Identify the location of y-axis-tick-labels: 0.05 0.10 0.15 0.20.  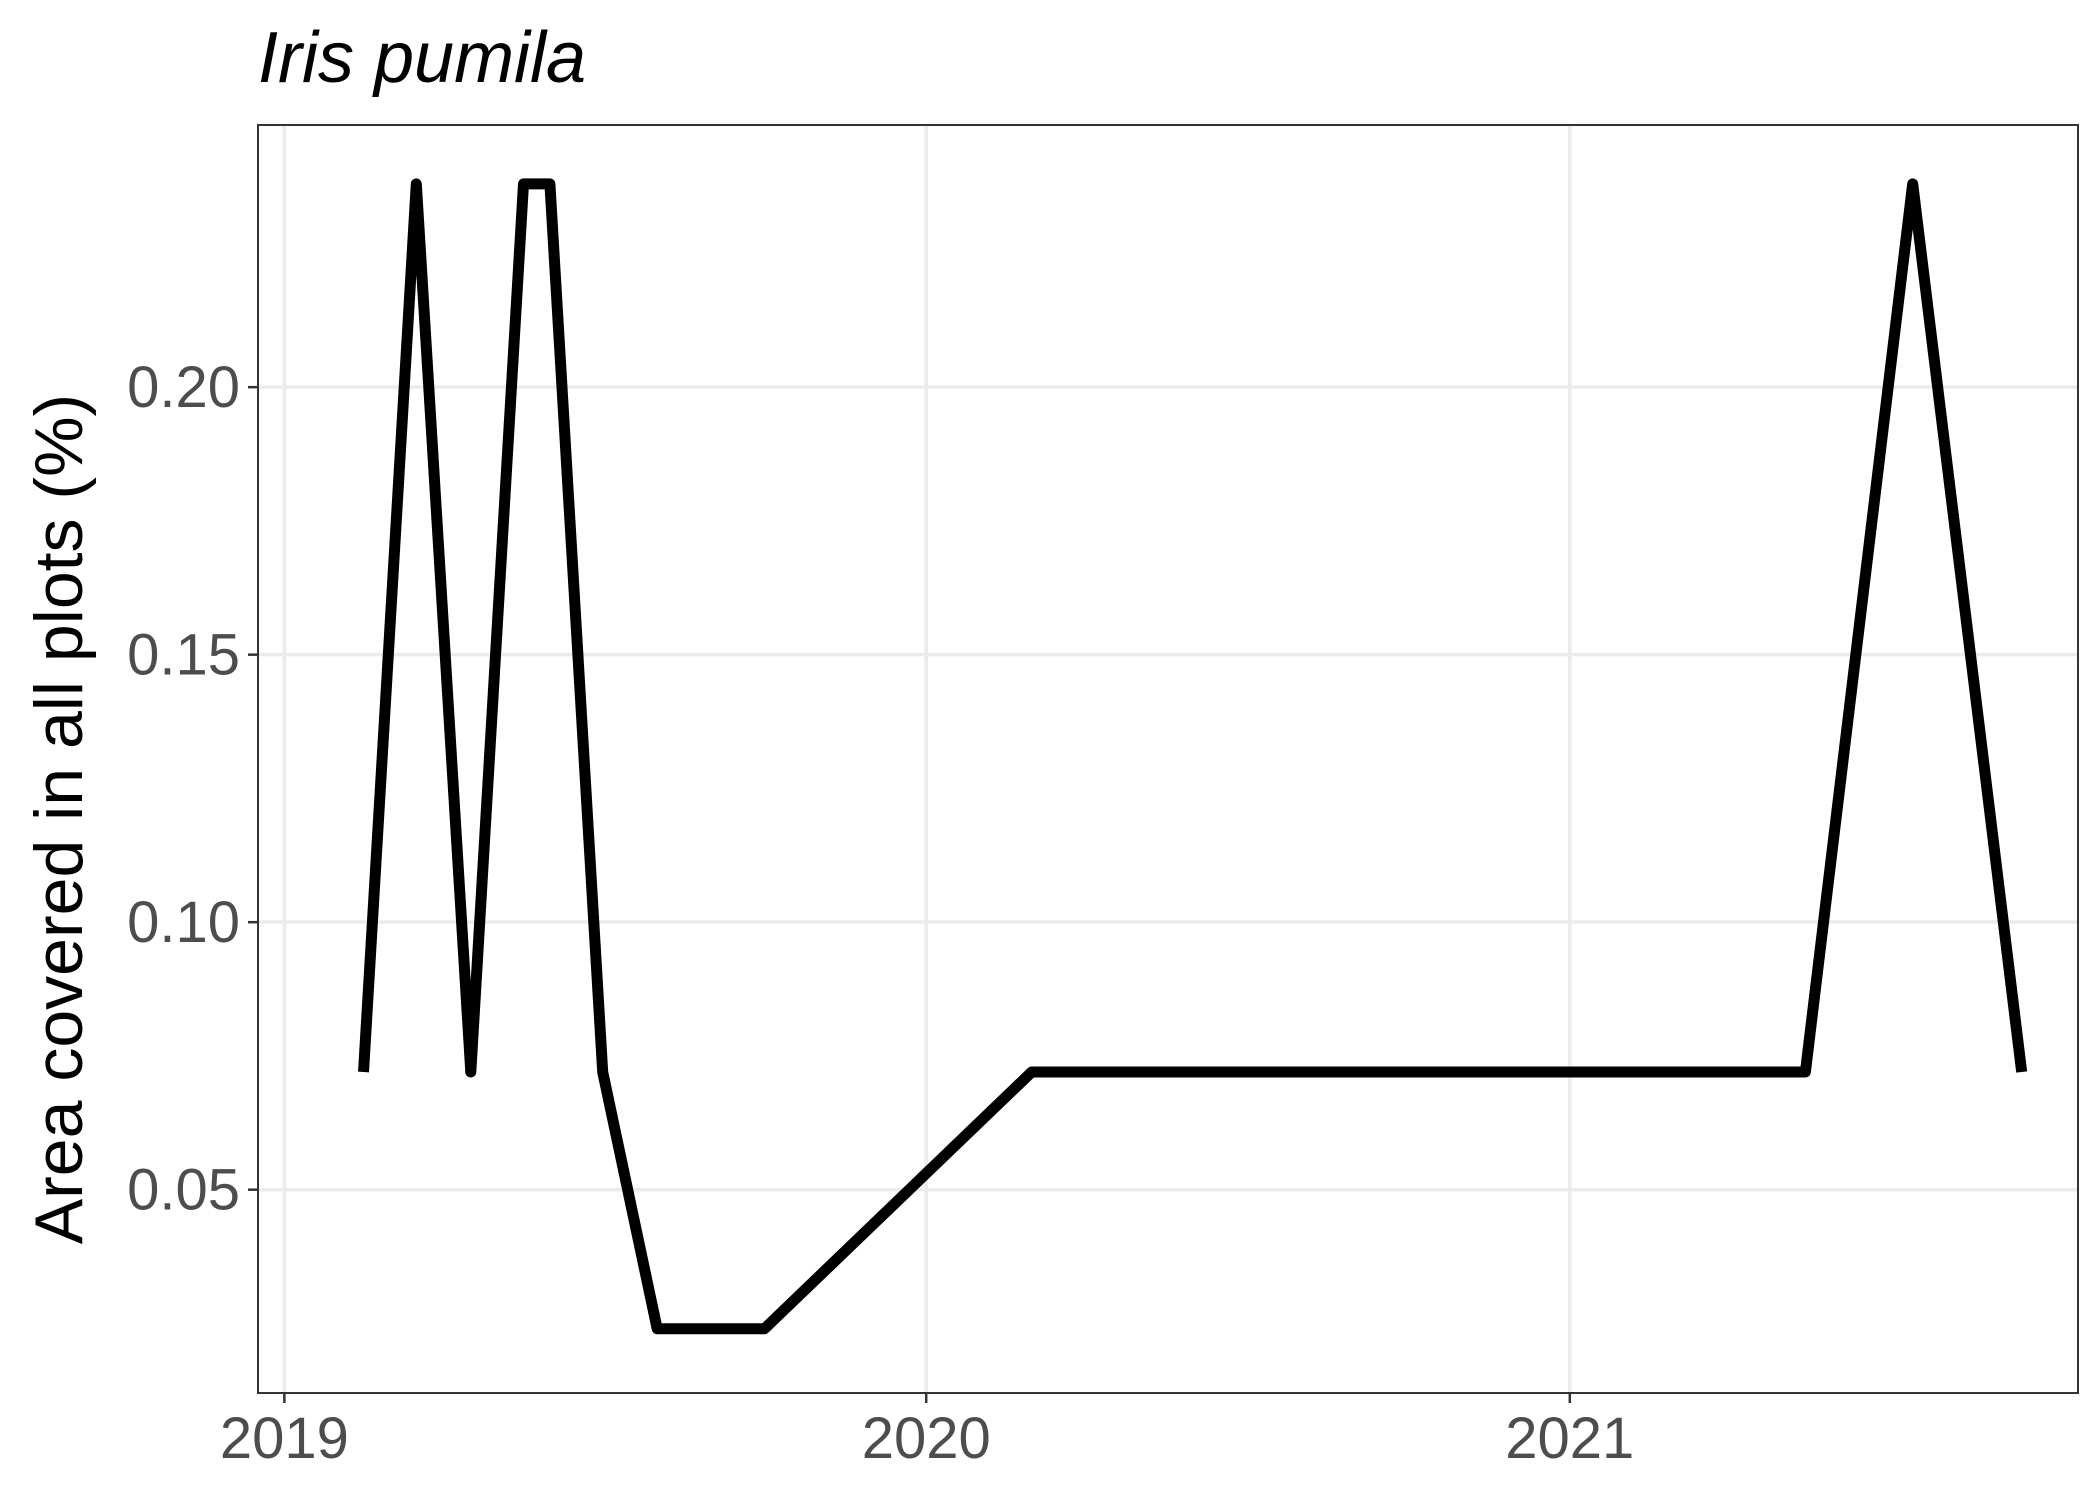
(183, 789).